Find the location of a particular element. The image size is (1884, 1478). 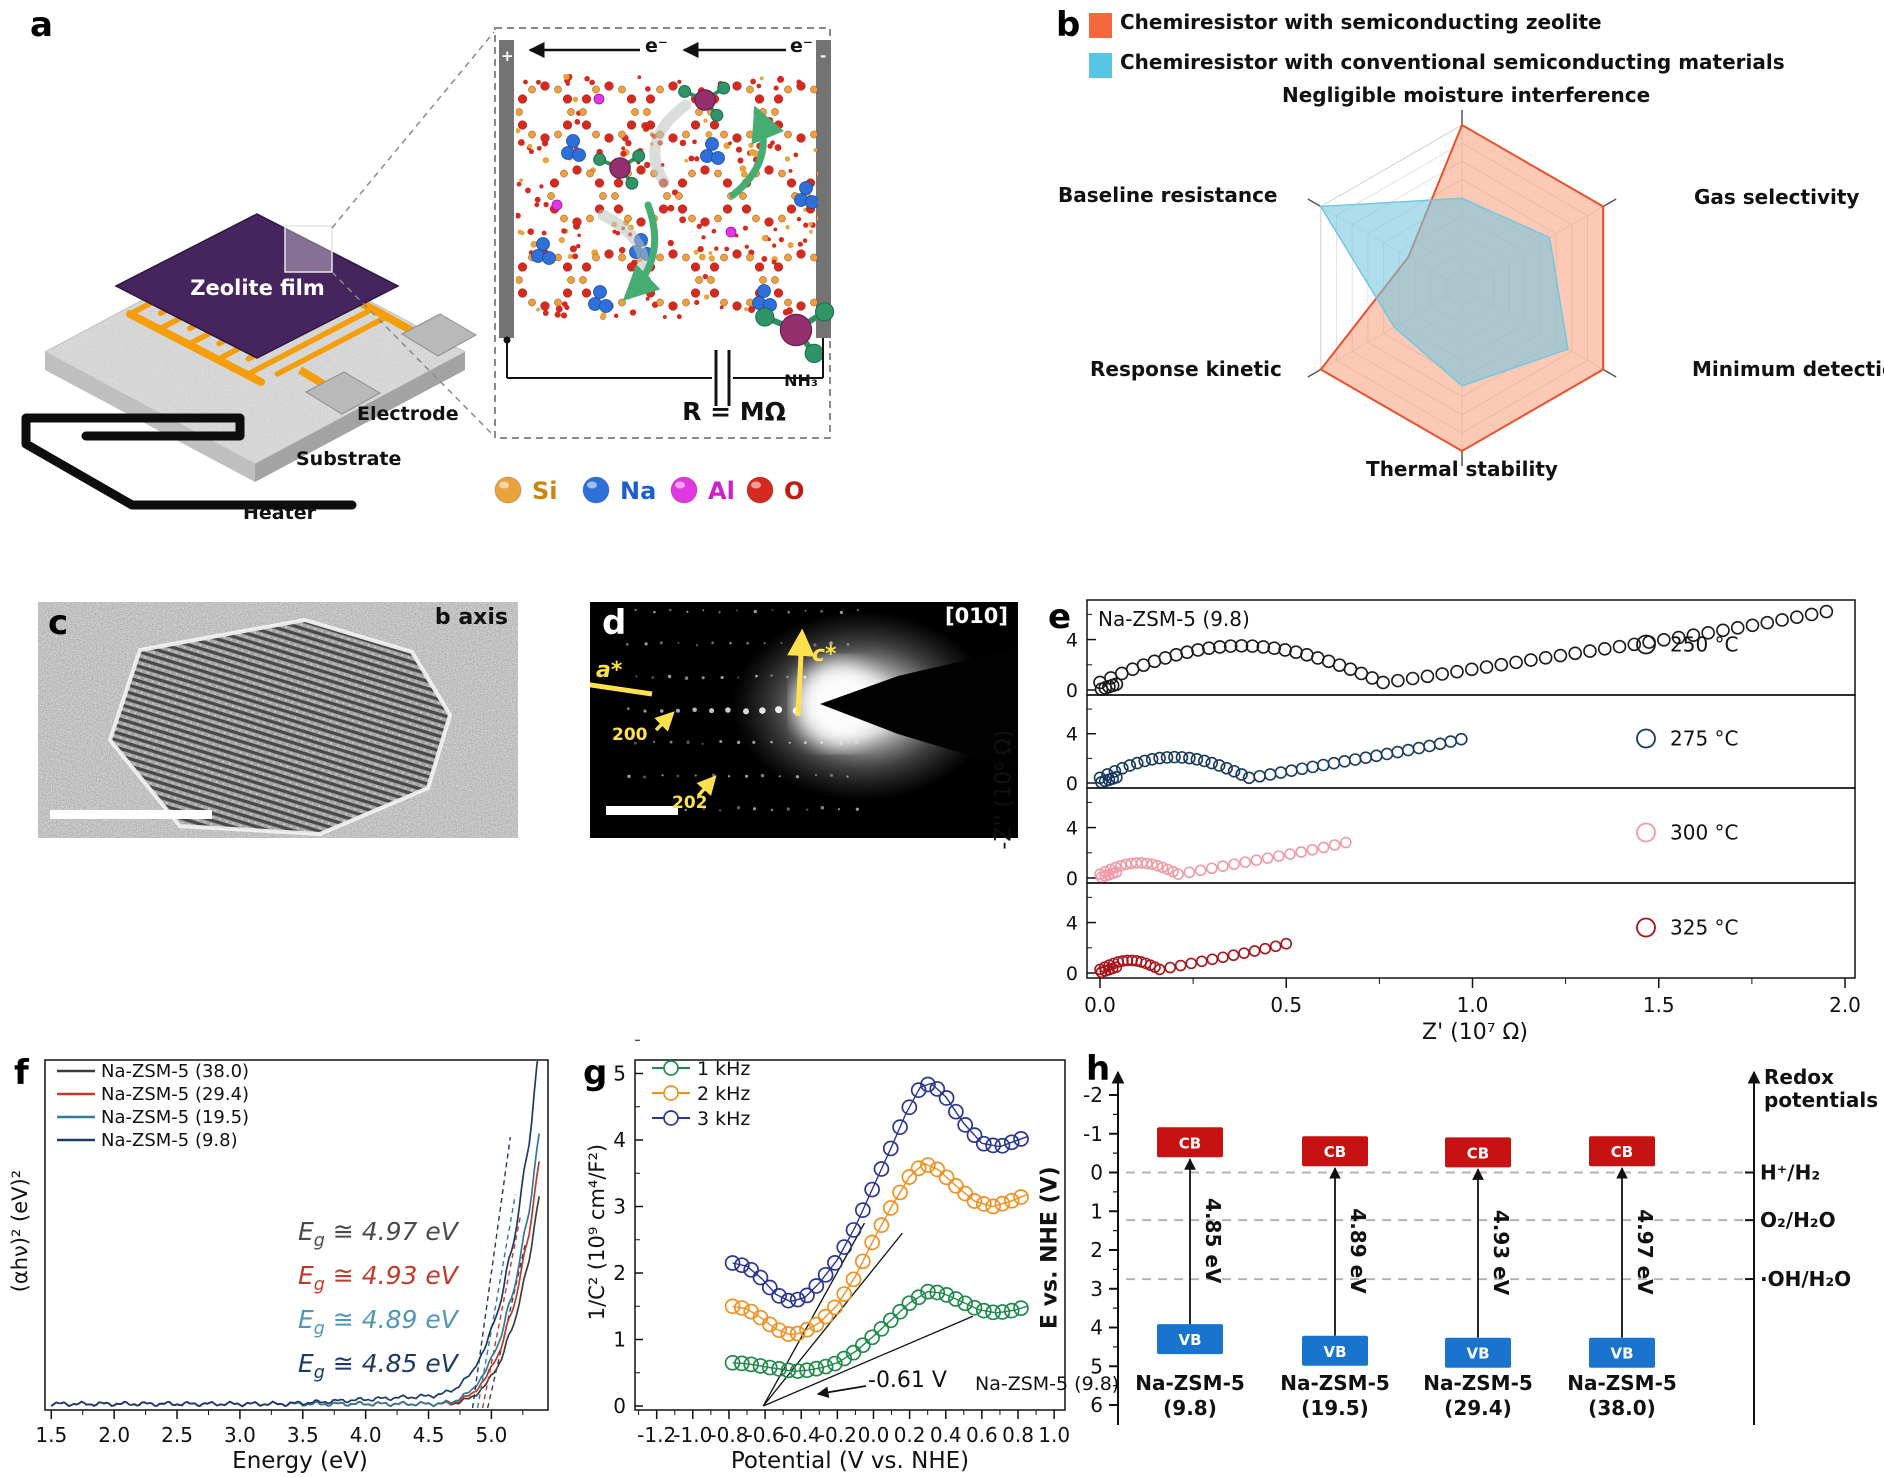

y-tick-label: 2 is located at coordinates (619, 1273).